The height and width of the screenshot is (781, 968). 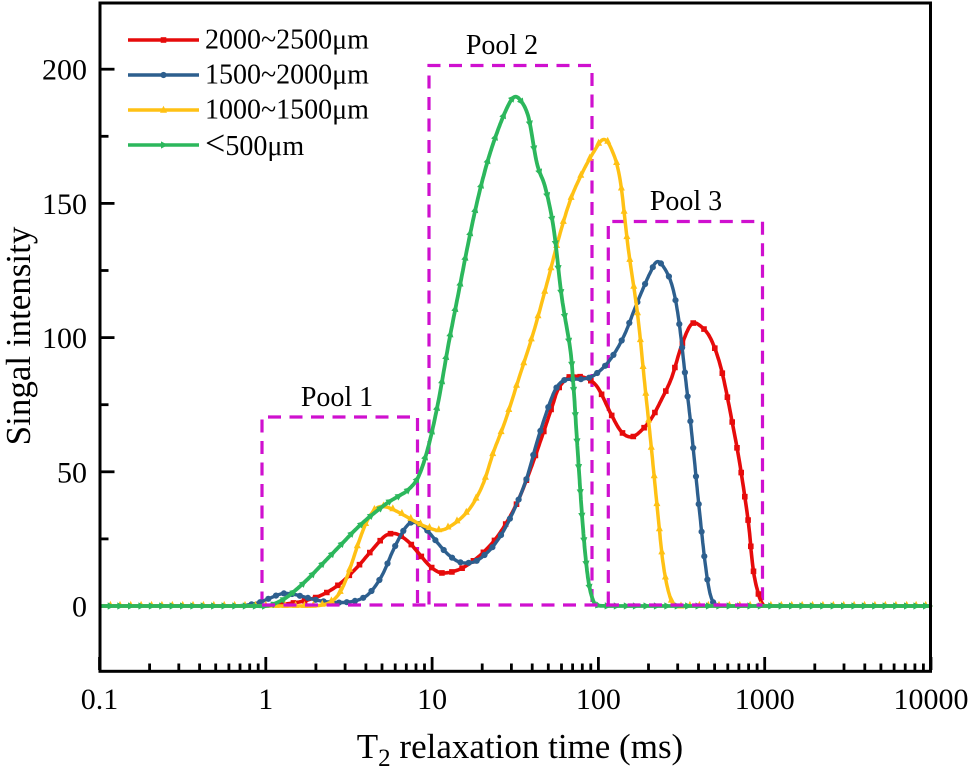 I want to click on svg-text: 0, so click(x=79, y=607).